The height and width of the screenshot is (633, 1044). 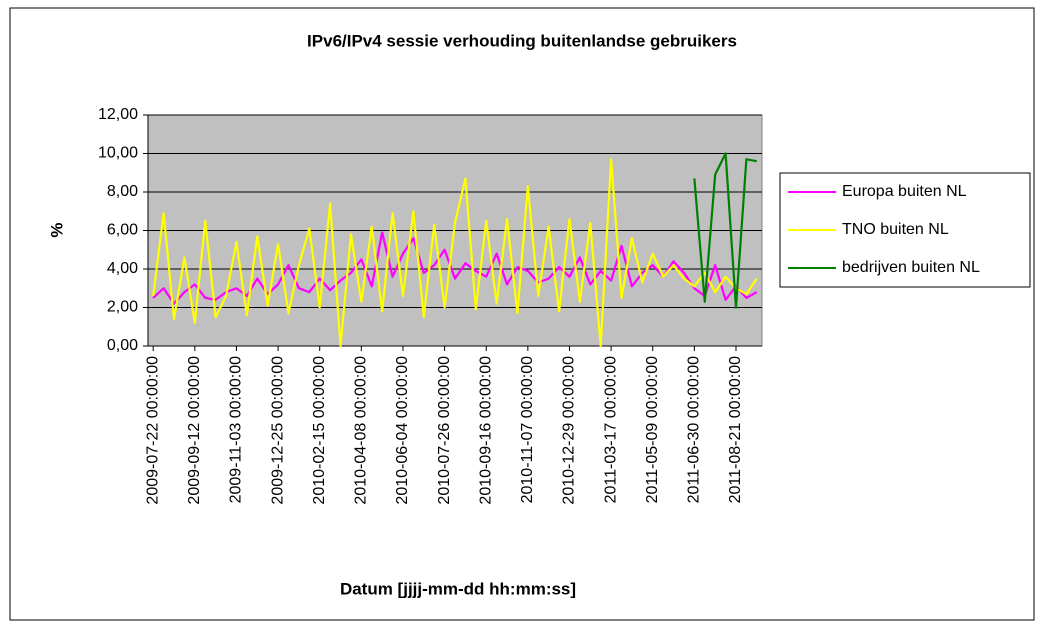 What do you see at coordinates (122, 307) in the screenshot?
I see `y-tick-label: 2,00` at bounding box center [122, 307].